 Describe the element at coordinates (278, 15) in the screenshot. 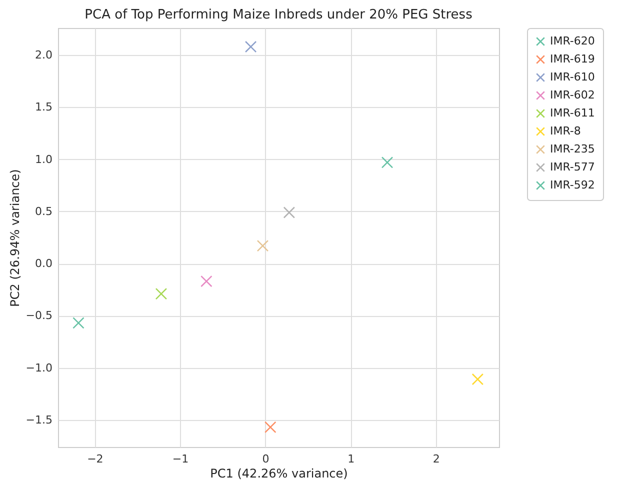

I see `chart-title: PCA of Top Performing Maize Inbreds under 20% PEG Stress` at that location.